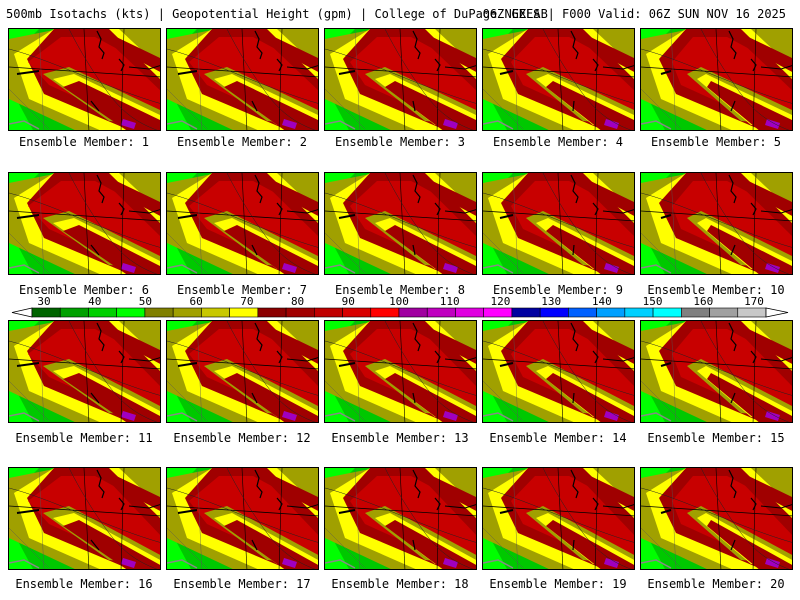 The height and width of the screenshot is (600, 800). Describe the element at coordinates (94, 302) in the screenshot. I see `colorbar-tick-label: 40` at that location.